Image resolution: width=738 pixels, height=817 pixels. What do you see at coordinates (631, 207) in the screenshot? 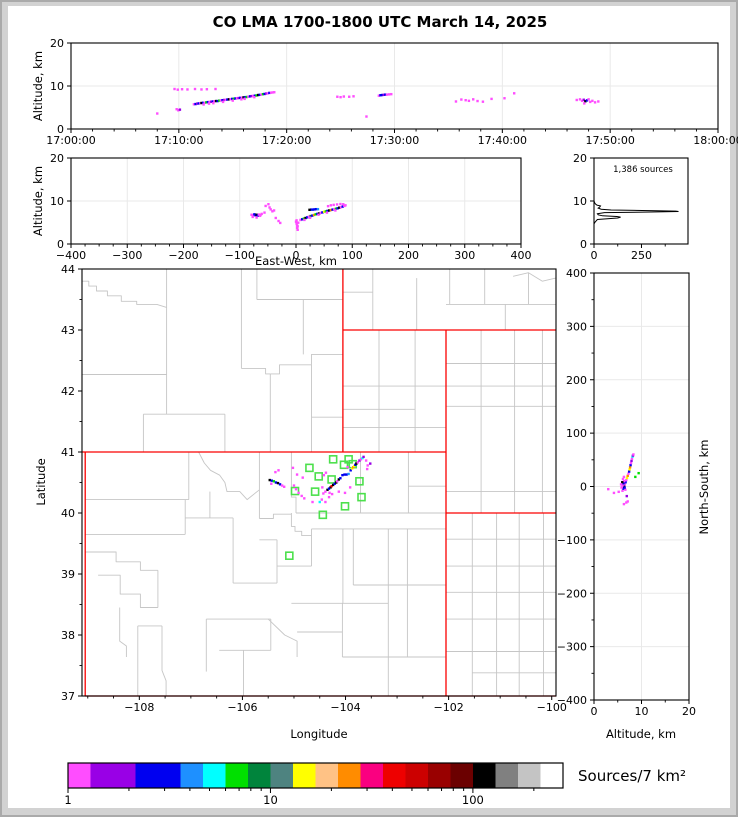
I see `panel-altitude-histogram: 0 250 0 10 20` at bounding box center [631, 207].